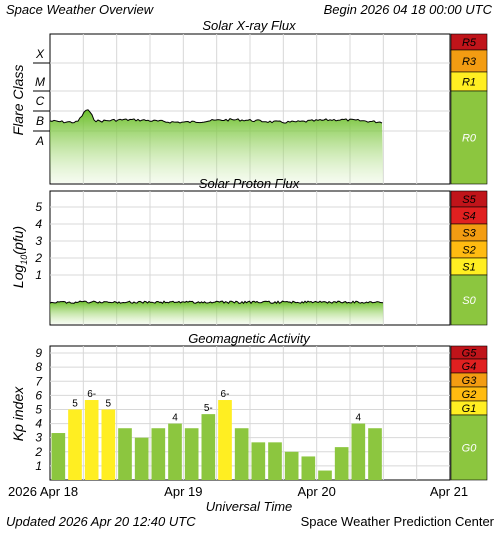 The width and height of the screenshot is (500, 533). I want to click on xray-tick-label: M, so click(40, 82).